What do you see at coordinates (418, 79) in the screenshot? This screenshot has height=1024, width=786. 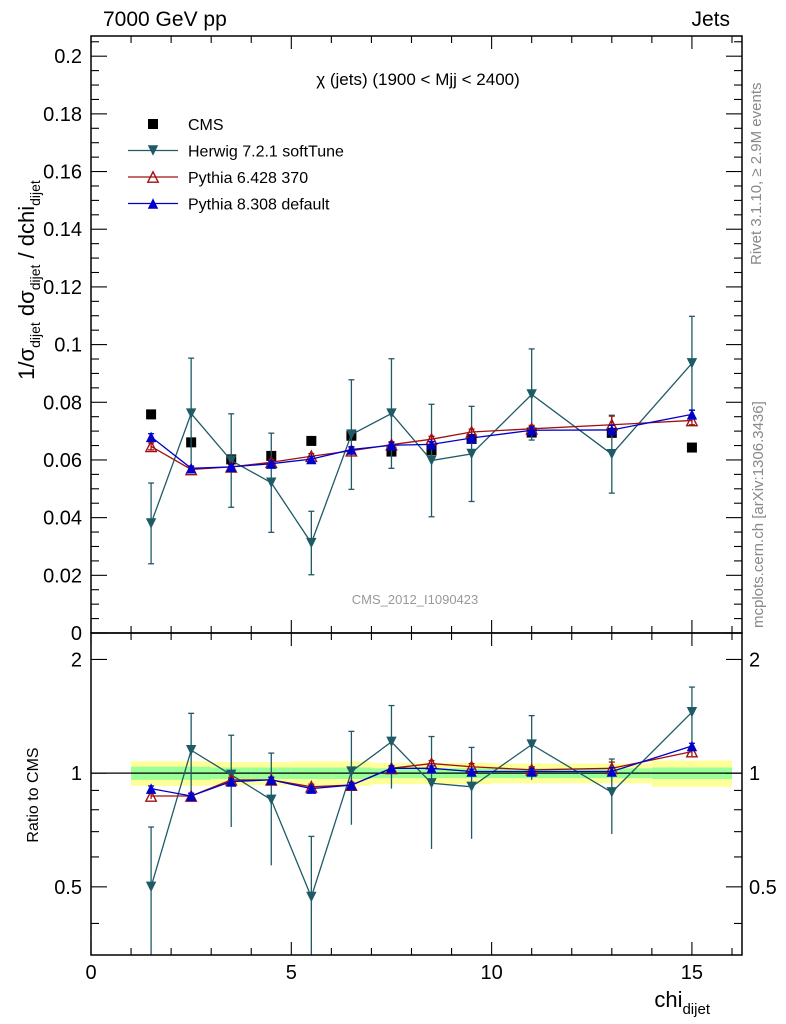 I see `chart-title: χ (jets) (1900 < Mjj < 2400)` at bounding box center [418, 79].